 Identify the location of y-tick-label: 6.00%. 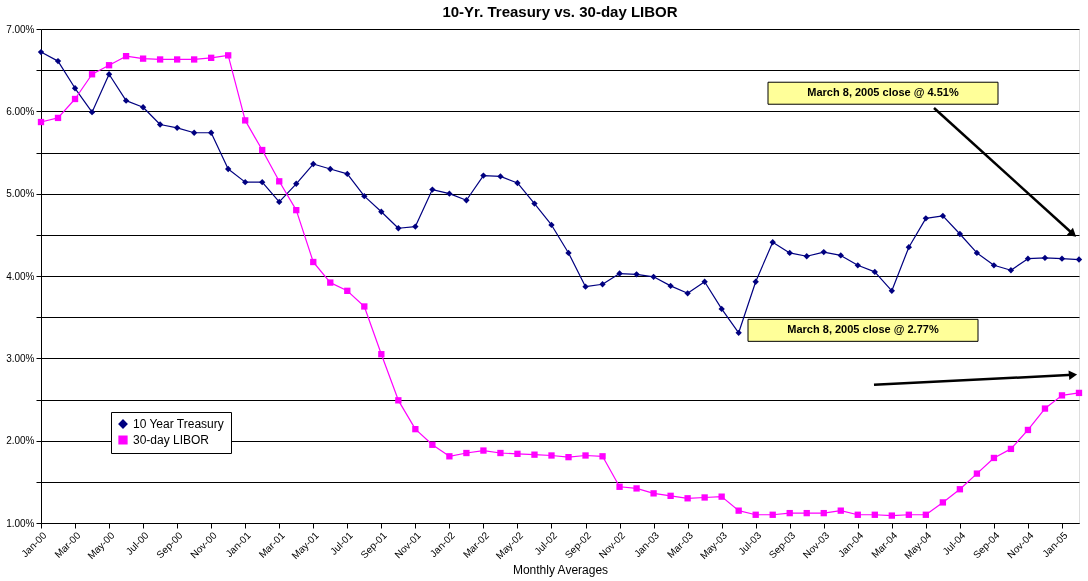
(20, 111).